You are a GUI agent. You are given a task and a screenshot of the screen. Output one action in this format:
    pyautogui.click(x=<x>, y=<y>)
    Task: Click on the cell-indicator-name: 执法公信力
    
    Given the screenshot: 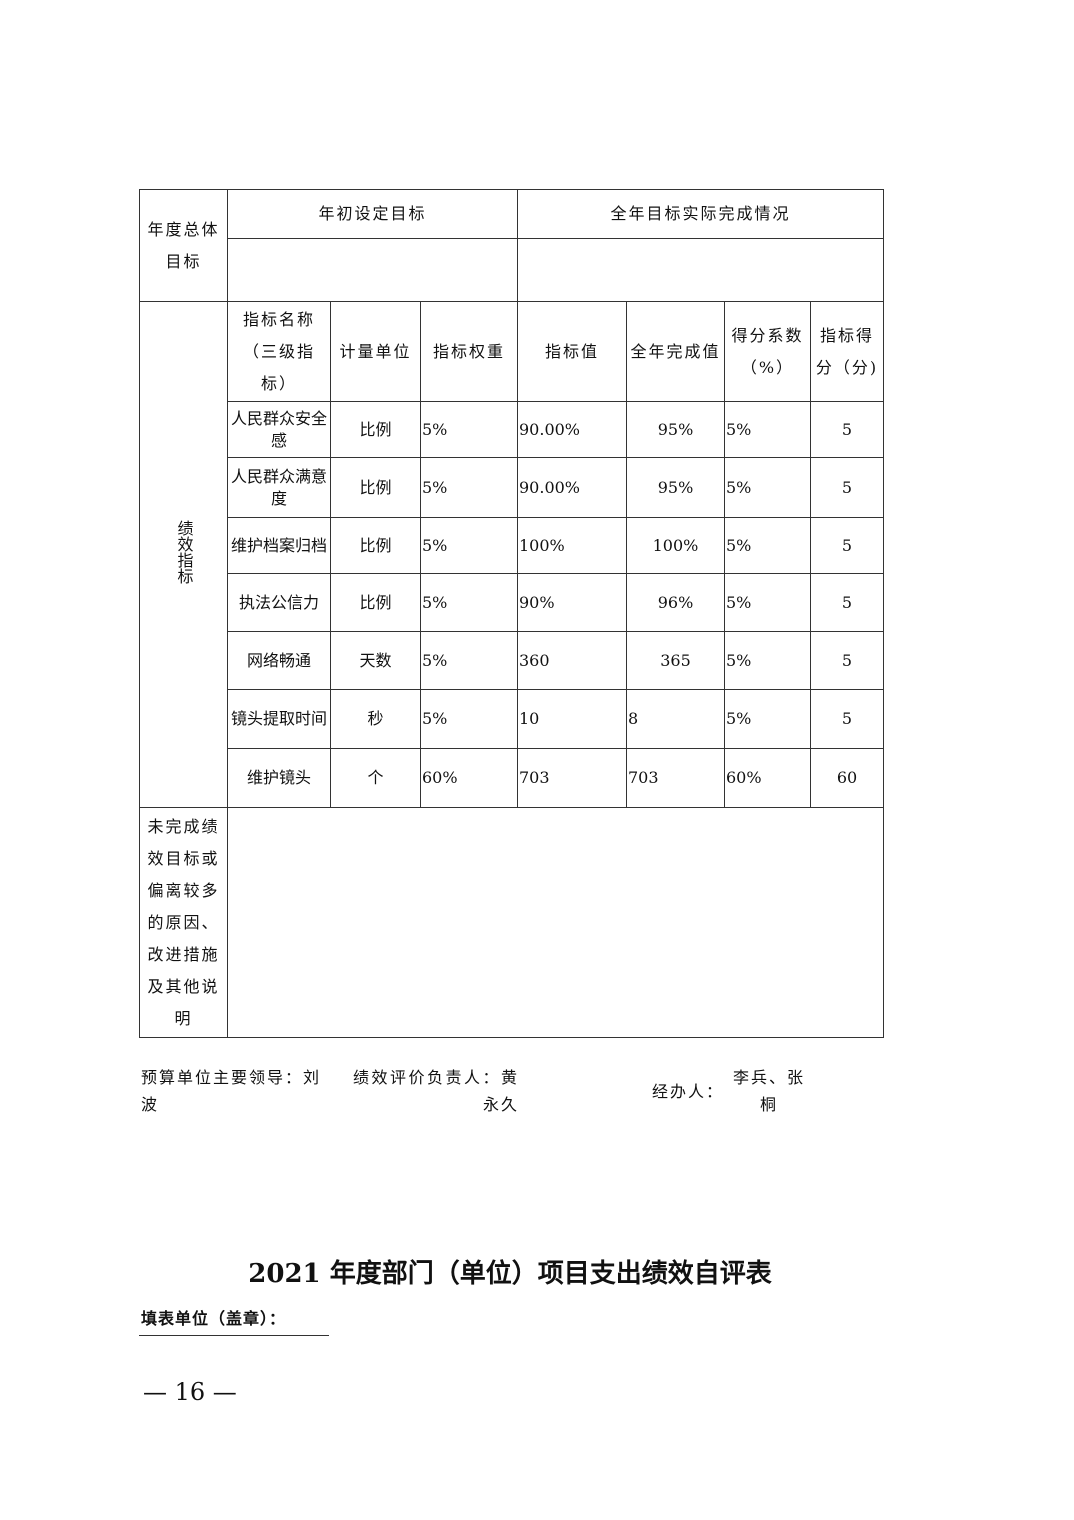 What is the action you would take?
    pyautogui.click(x=279, y=602)
    